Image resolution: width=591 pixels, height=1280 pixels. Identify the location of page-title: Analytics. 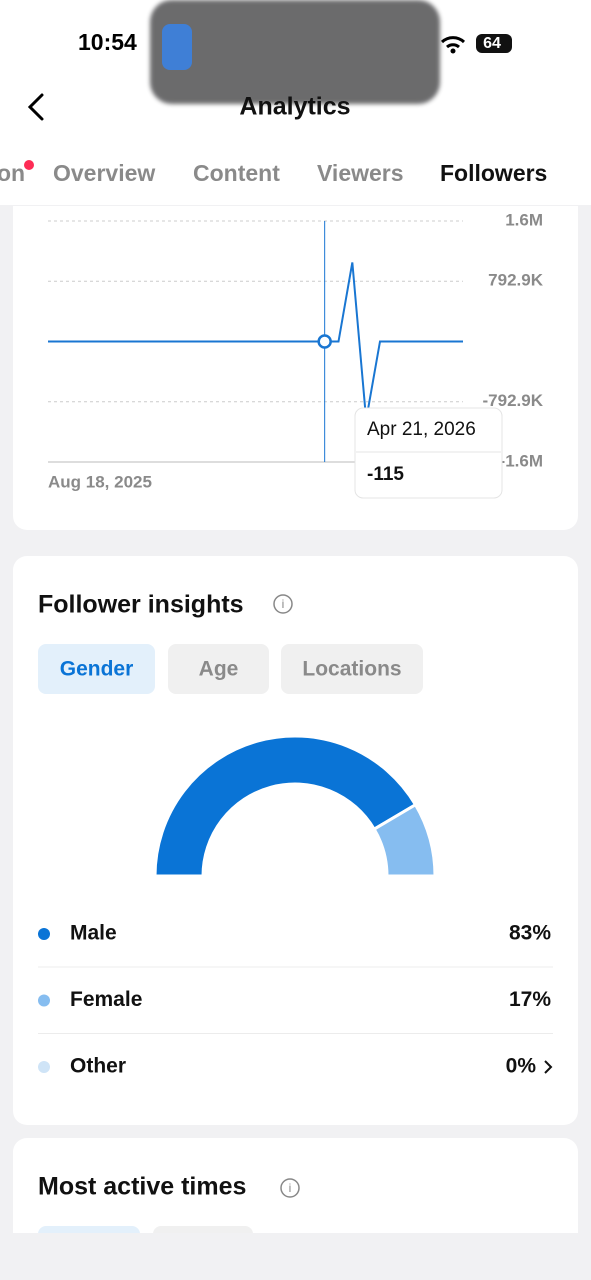
(294, 107).